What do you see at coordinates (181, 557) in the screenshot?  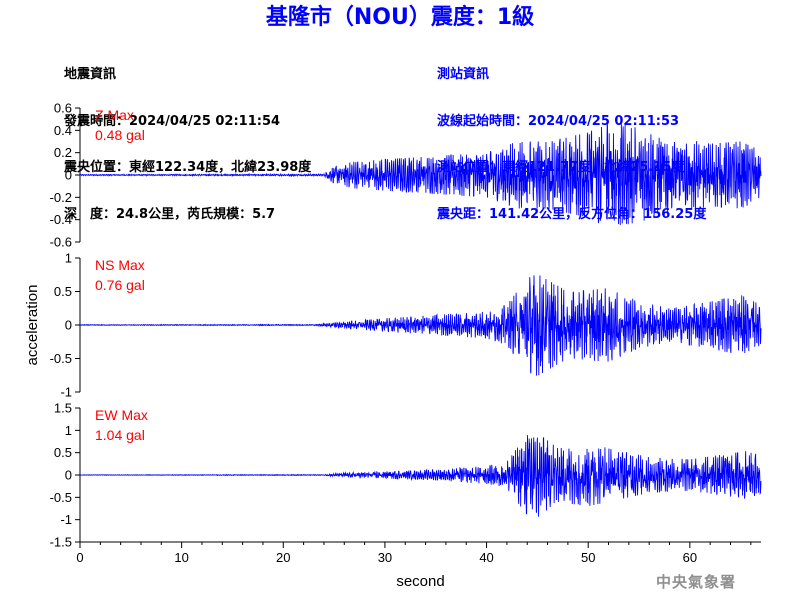 I see `x-tick-label: 10` at bounding box center [181, 557].